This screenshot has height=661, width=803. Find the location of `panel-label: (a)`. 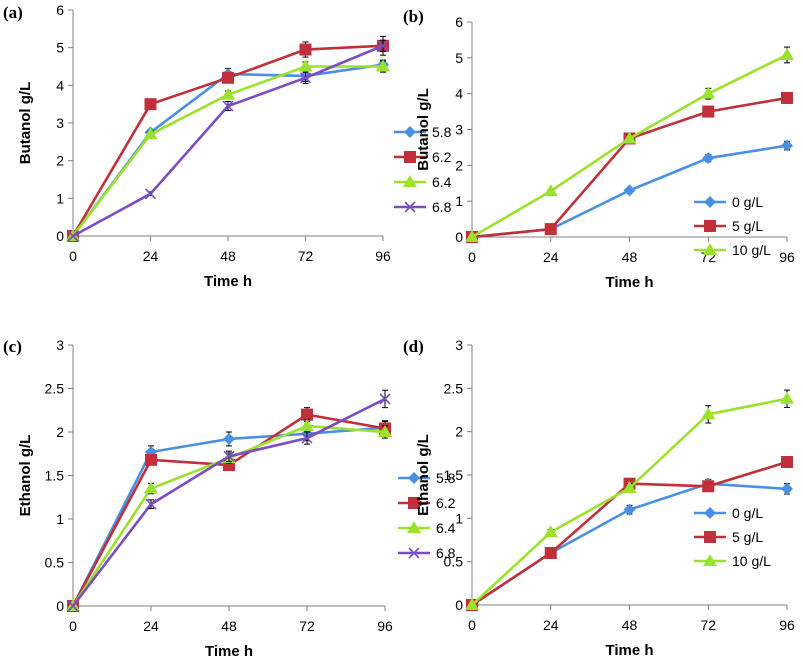

panel-label: (a) is located at coordinates (13, 12).